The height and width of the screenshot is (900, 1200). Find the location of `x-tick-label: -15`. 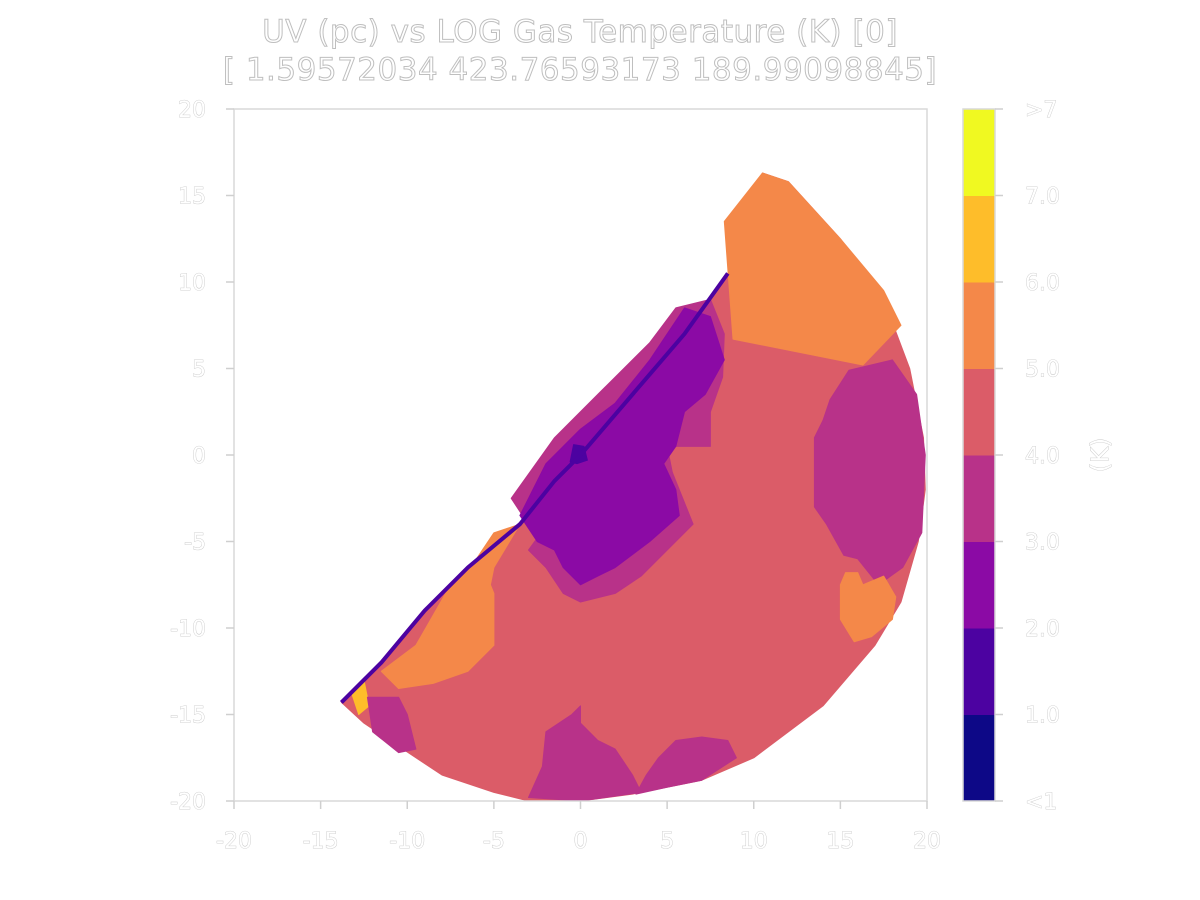

x-tick-label: -15 is located at coordinates (321, 841).